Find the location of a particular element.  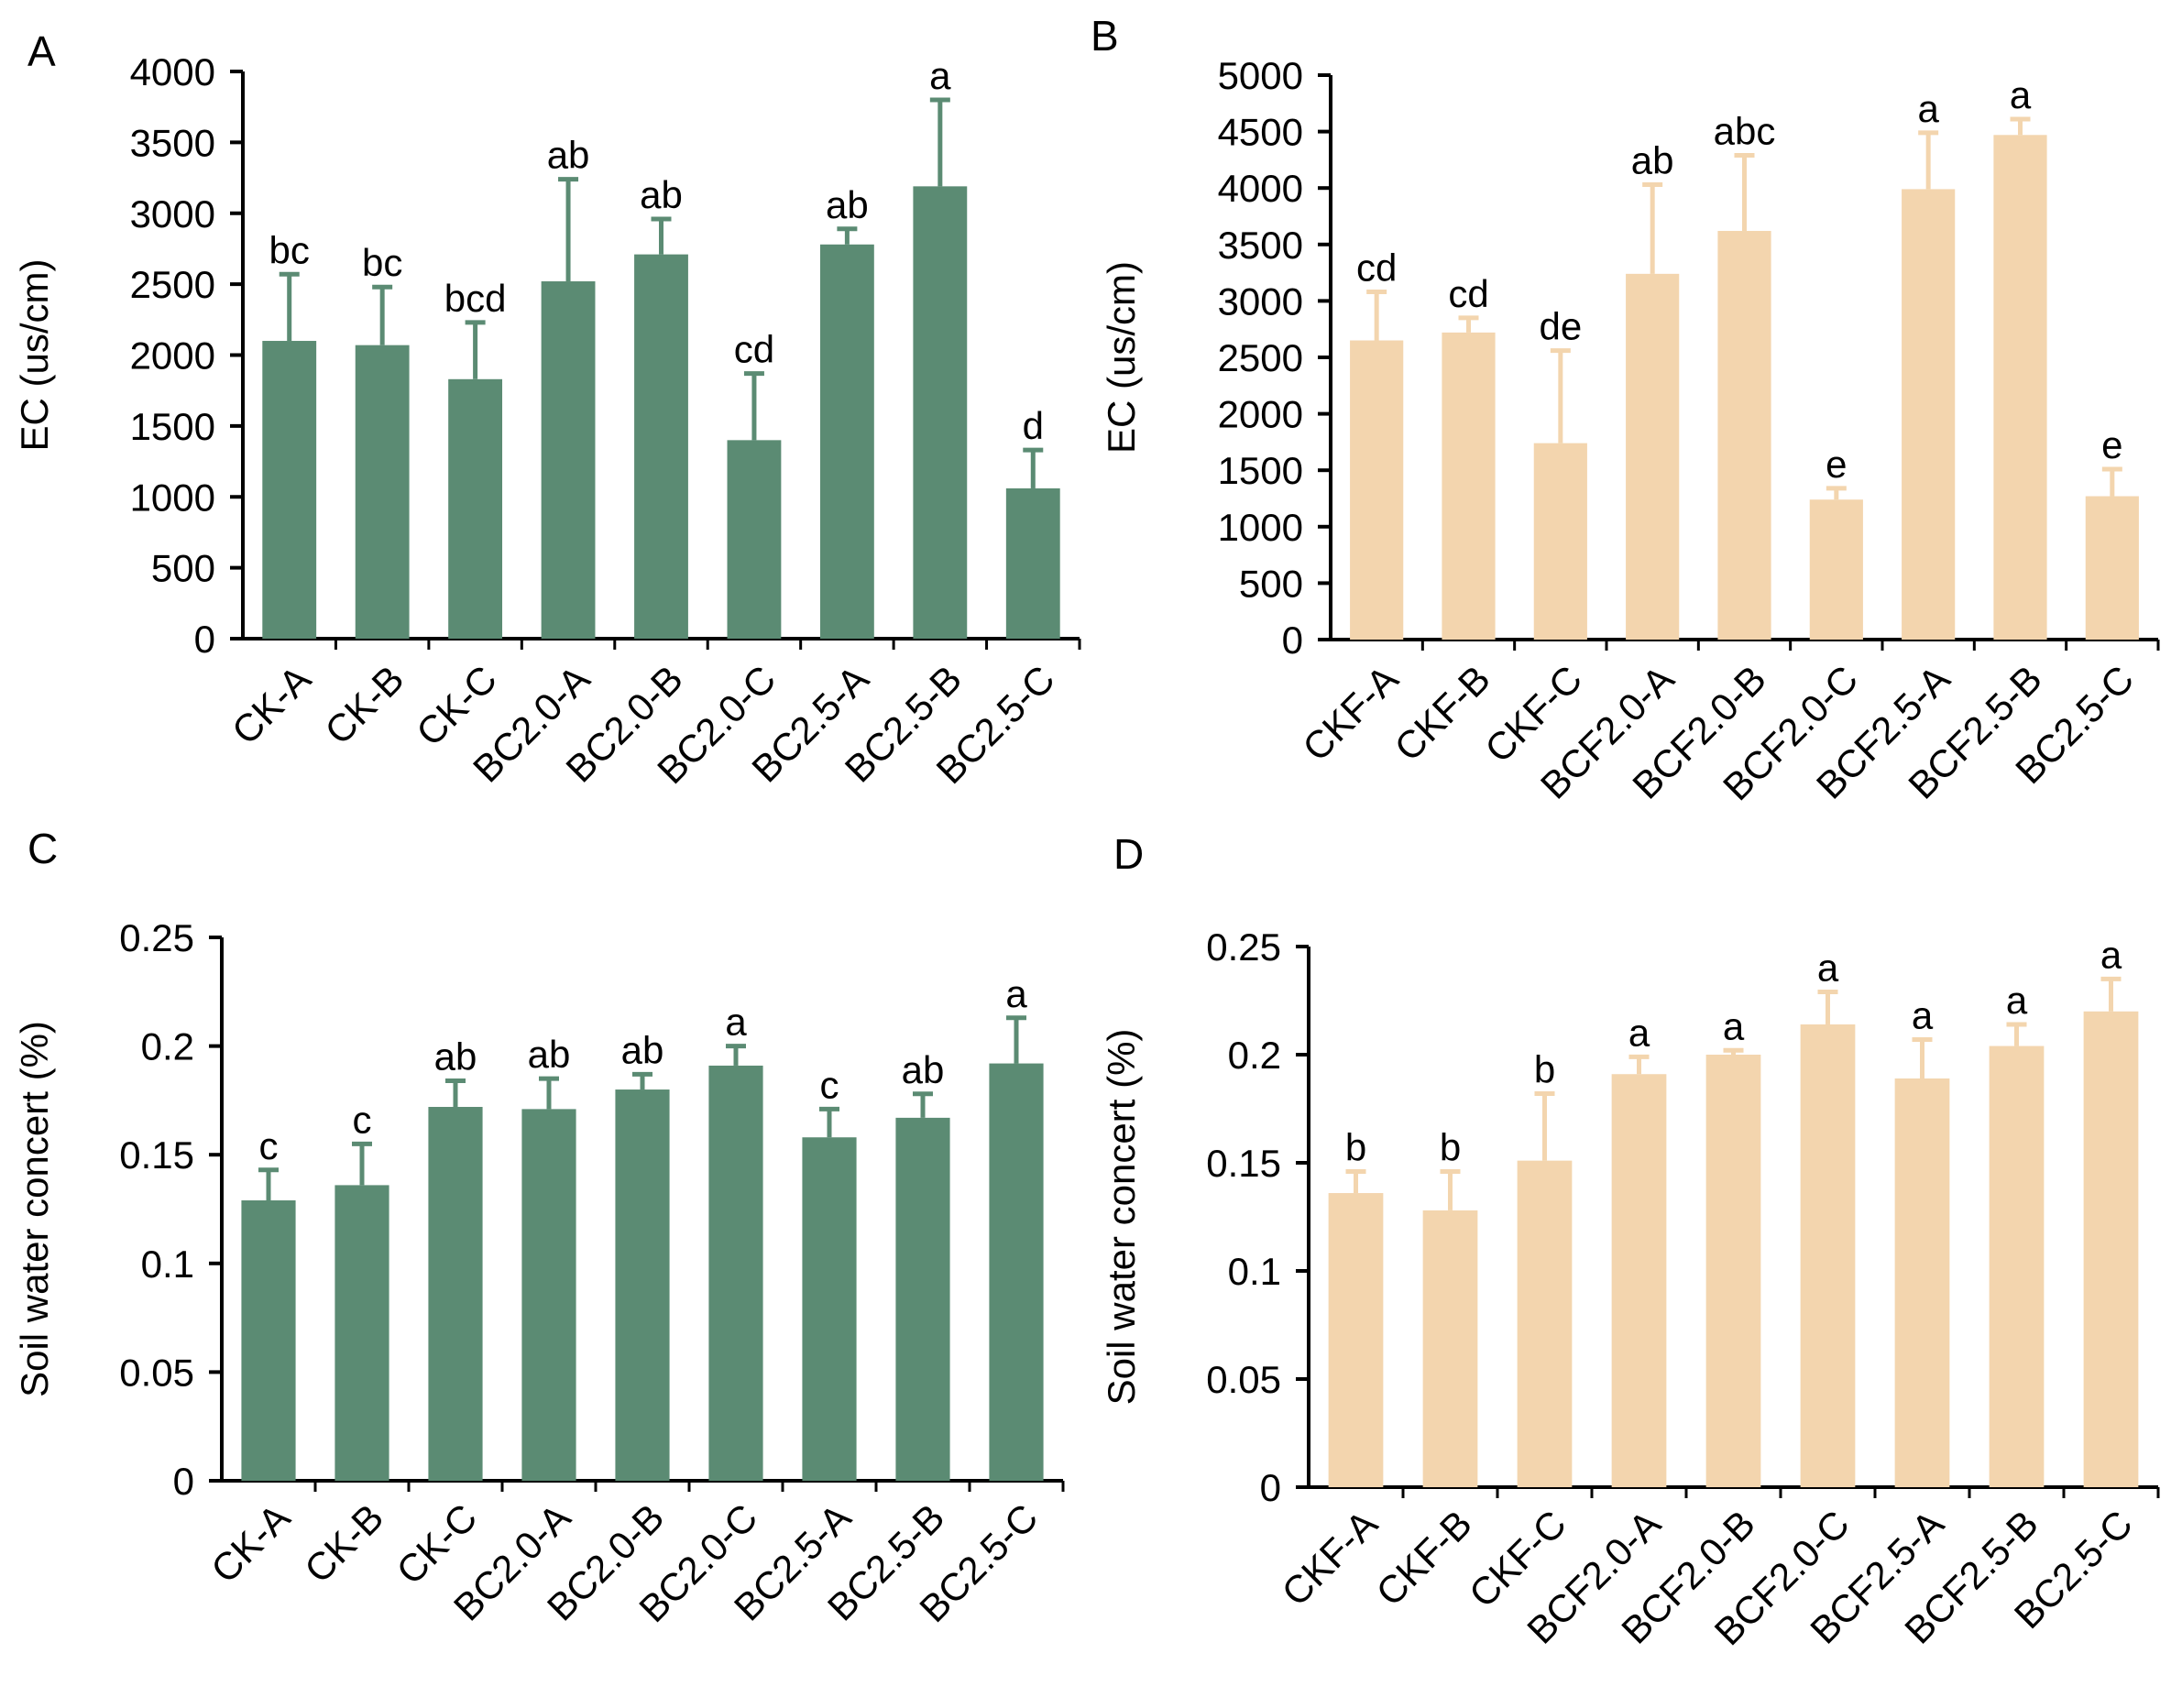

y-tick-label: 4500 is located at coordinates (1260, 133).